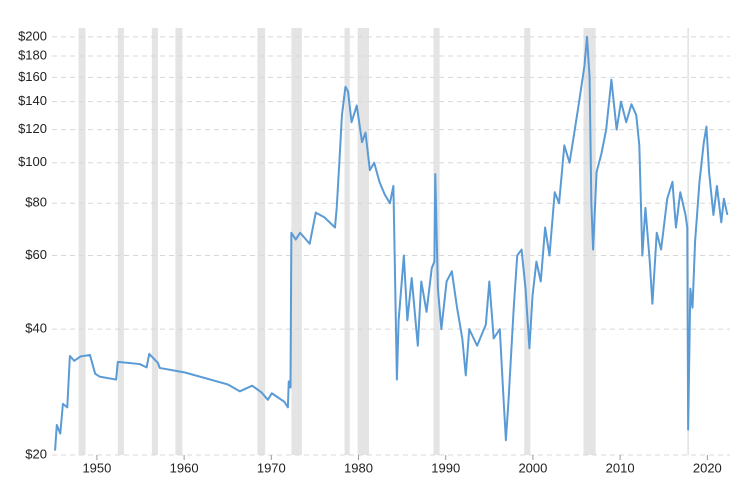 Image resolution: width=736 pixels, height=478 pixels. Describe the element at coordinates (532, 467) in the screenshot. I see `x-tick-label: 2000` at that location.